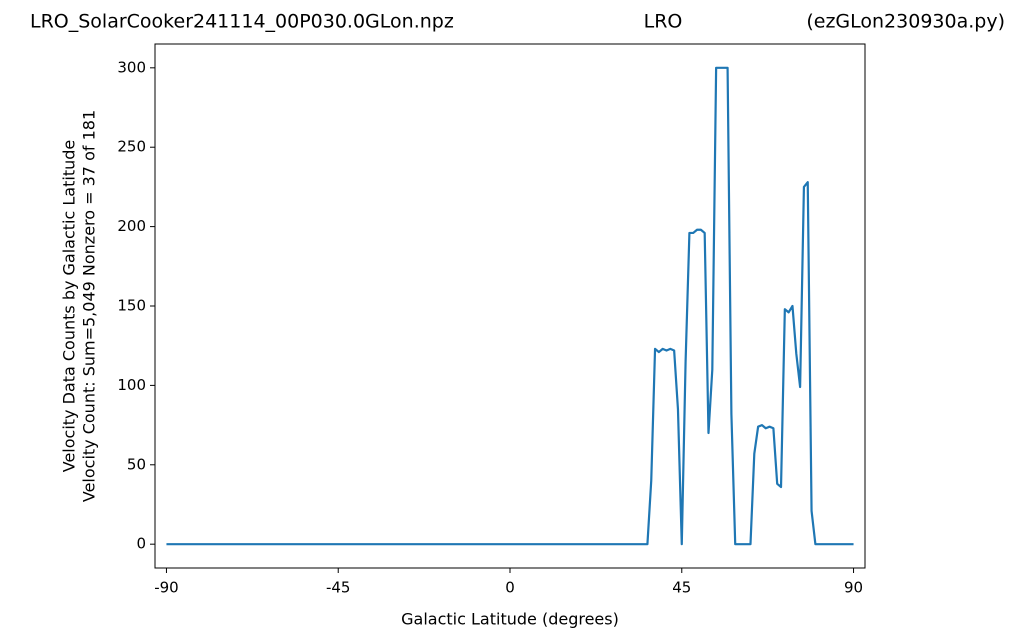 The width and height of the screenshot is (1024, 644). I want to click on x-tick-label: -90, so click(166, 588).